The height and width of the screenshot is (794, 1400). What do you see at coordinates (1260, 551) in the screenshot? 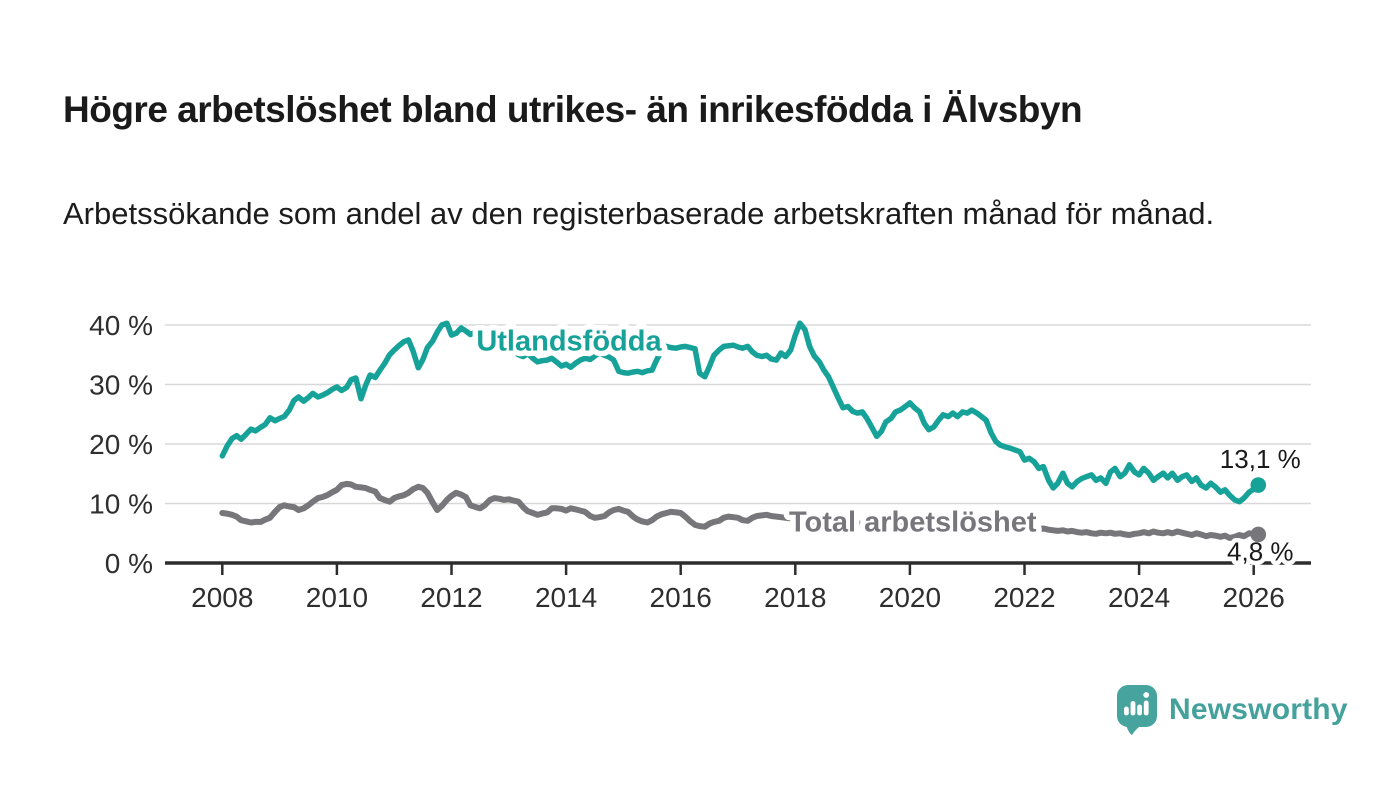
I see `series-end-value-total-arbetsloshet: 4,8 %` at bounding box center [1260, 551].